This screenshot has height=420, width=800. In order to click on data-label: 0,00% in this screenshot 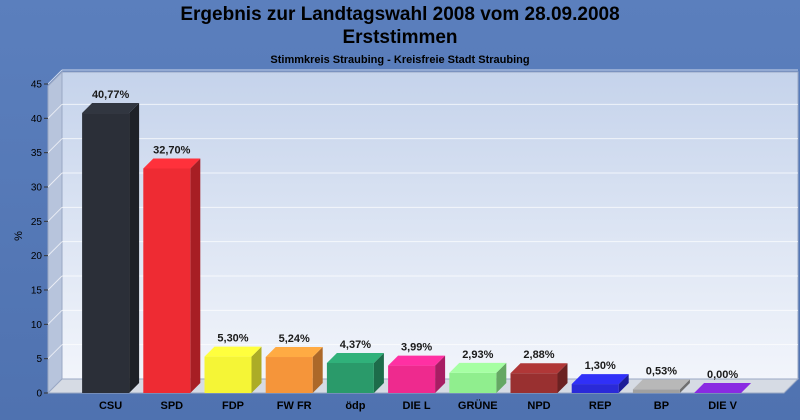, I will do `click(722, 375)`.